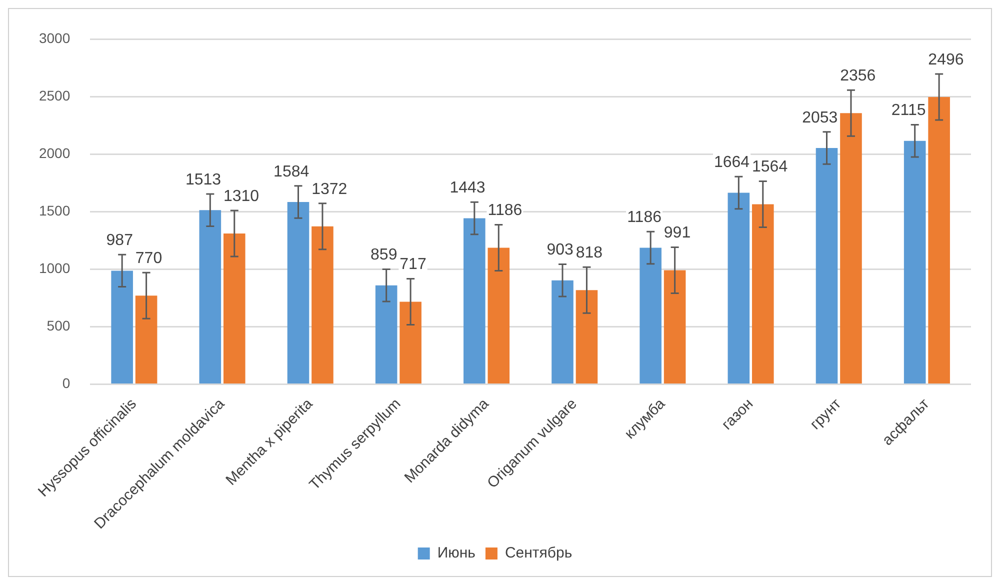 This screenshot has height=585, width=1000. What do you see at coordinates (148, 259) in the screenshot?
I see `data-label: 770` at bounding box center [148, 259].